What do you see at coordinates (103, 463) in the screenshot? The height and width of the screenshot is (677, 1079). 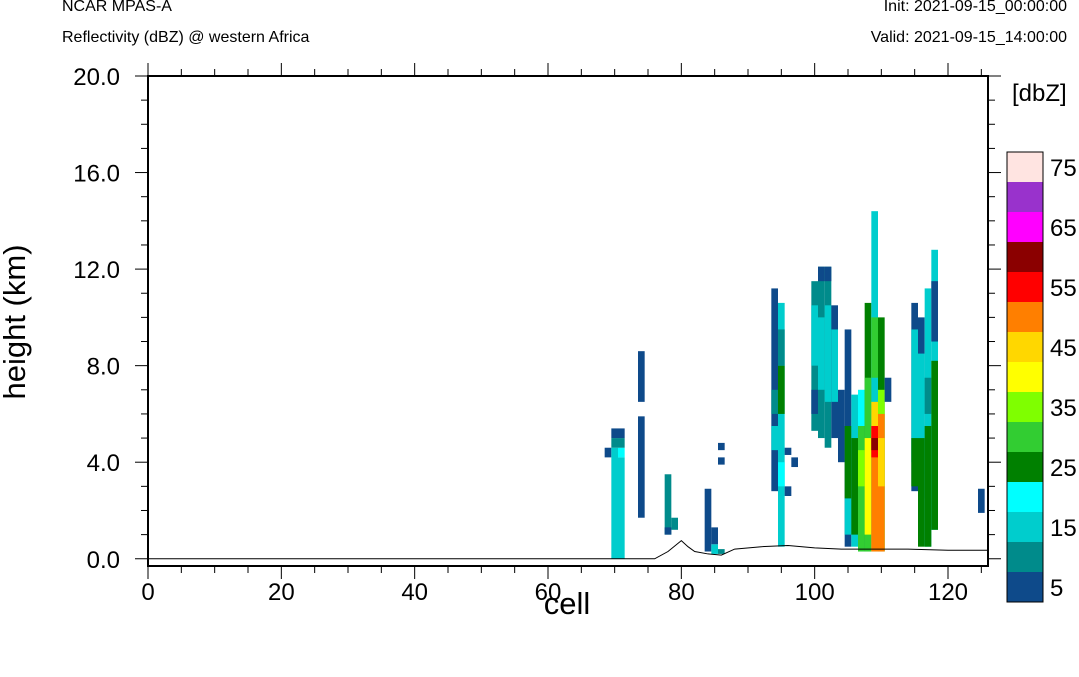 I see `y-tick-label: 4.0` at bounding box center [103, 463].